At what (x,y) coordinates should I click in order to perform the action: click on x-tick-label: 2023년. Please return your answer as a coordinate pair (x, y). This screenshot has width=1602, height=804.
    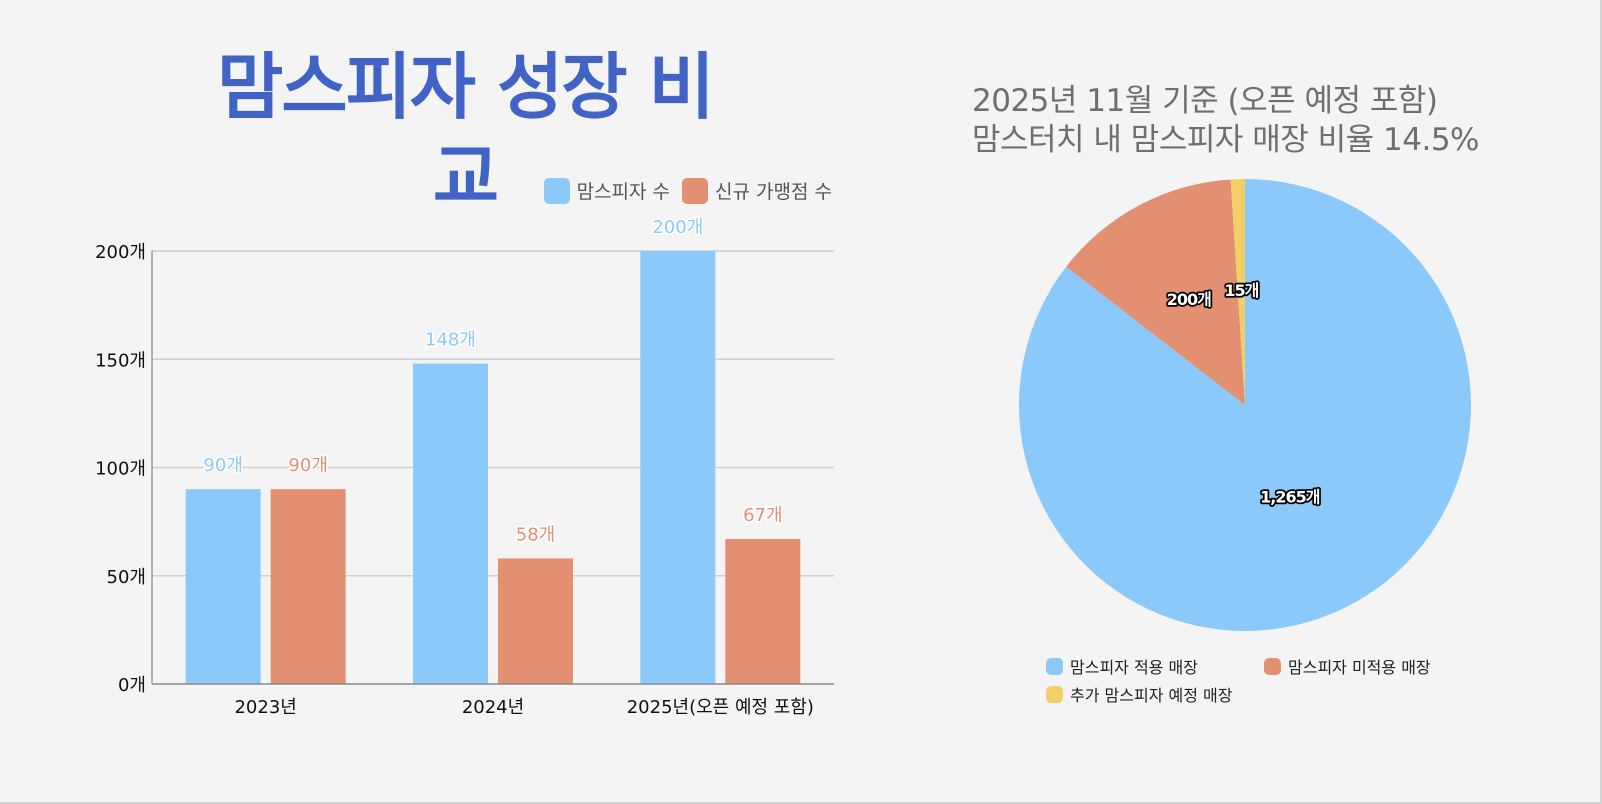
    Looking at the image, I should click on (265, 707).